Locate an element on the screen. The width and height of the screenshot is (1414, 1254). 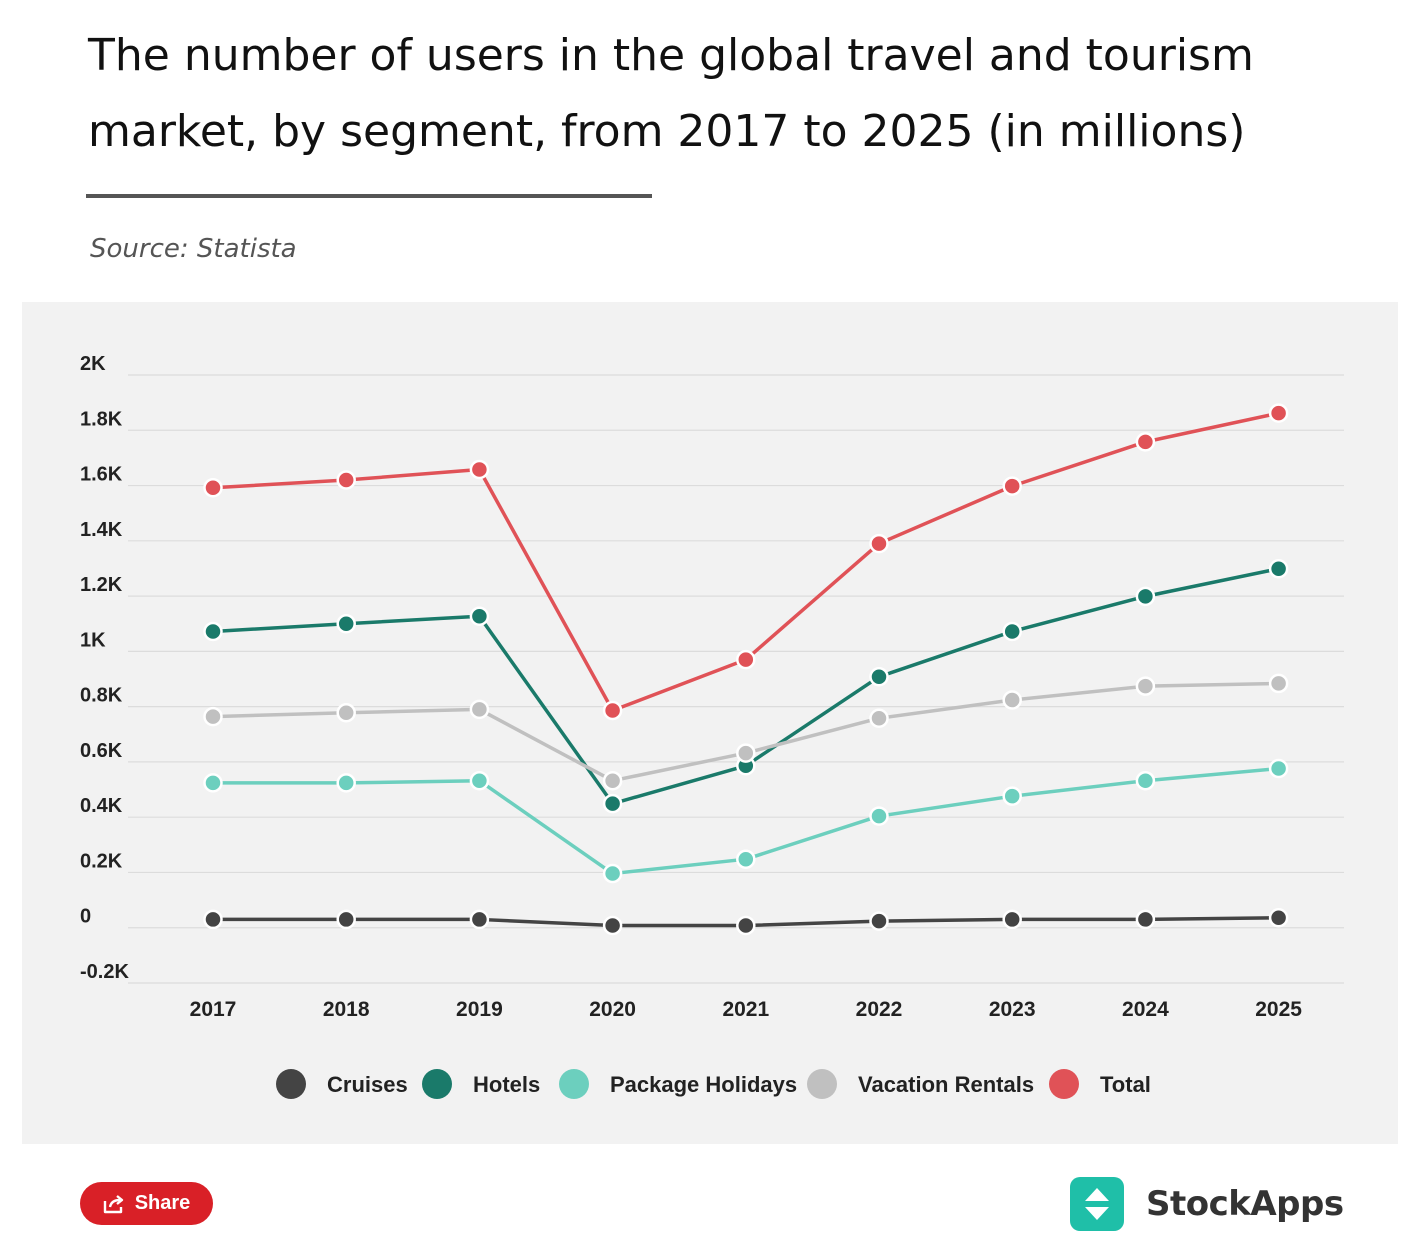
y-tick-label: 0.8K is located at coordinates (101, 696).